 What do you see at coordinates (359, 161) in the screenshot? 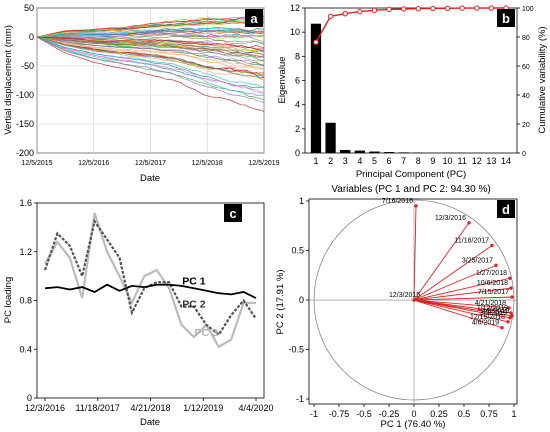
I see `panel-b-x-tick-label: 4` at bounding box center [359, 161].